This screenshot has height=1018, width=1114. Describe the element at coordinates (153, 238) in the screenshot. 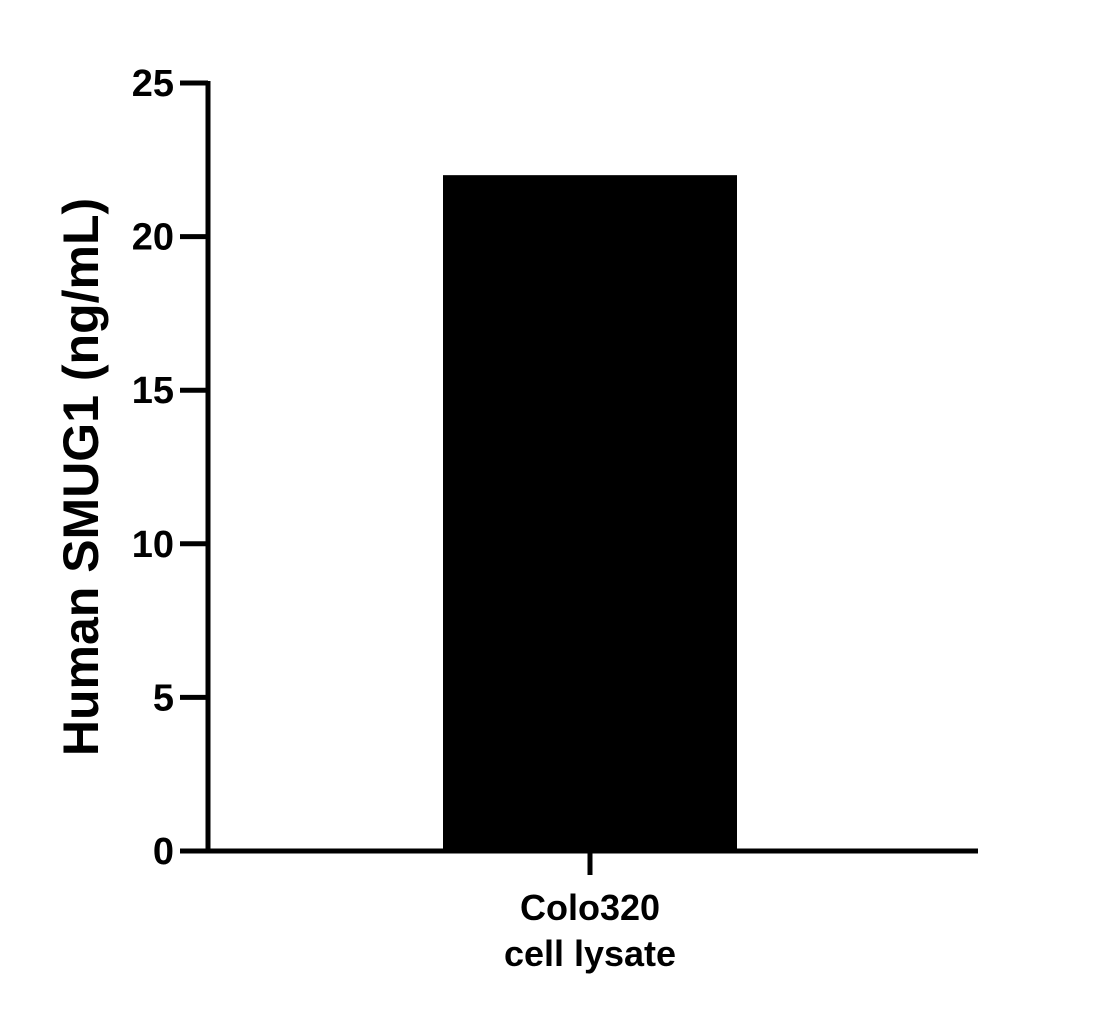

I see `y-tick-label: 20` at that location.